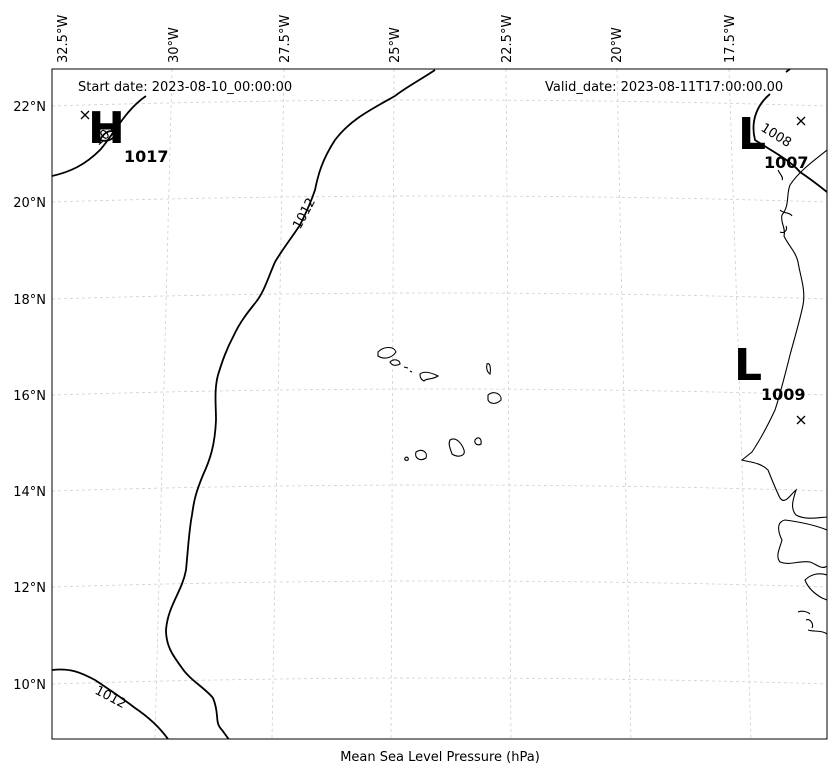  I want to click on lat-tick-label: 18°N, so click(29, 300).